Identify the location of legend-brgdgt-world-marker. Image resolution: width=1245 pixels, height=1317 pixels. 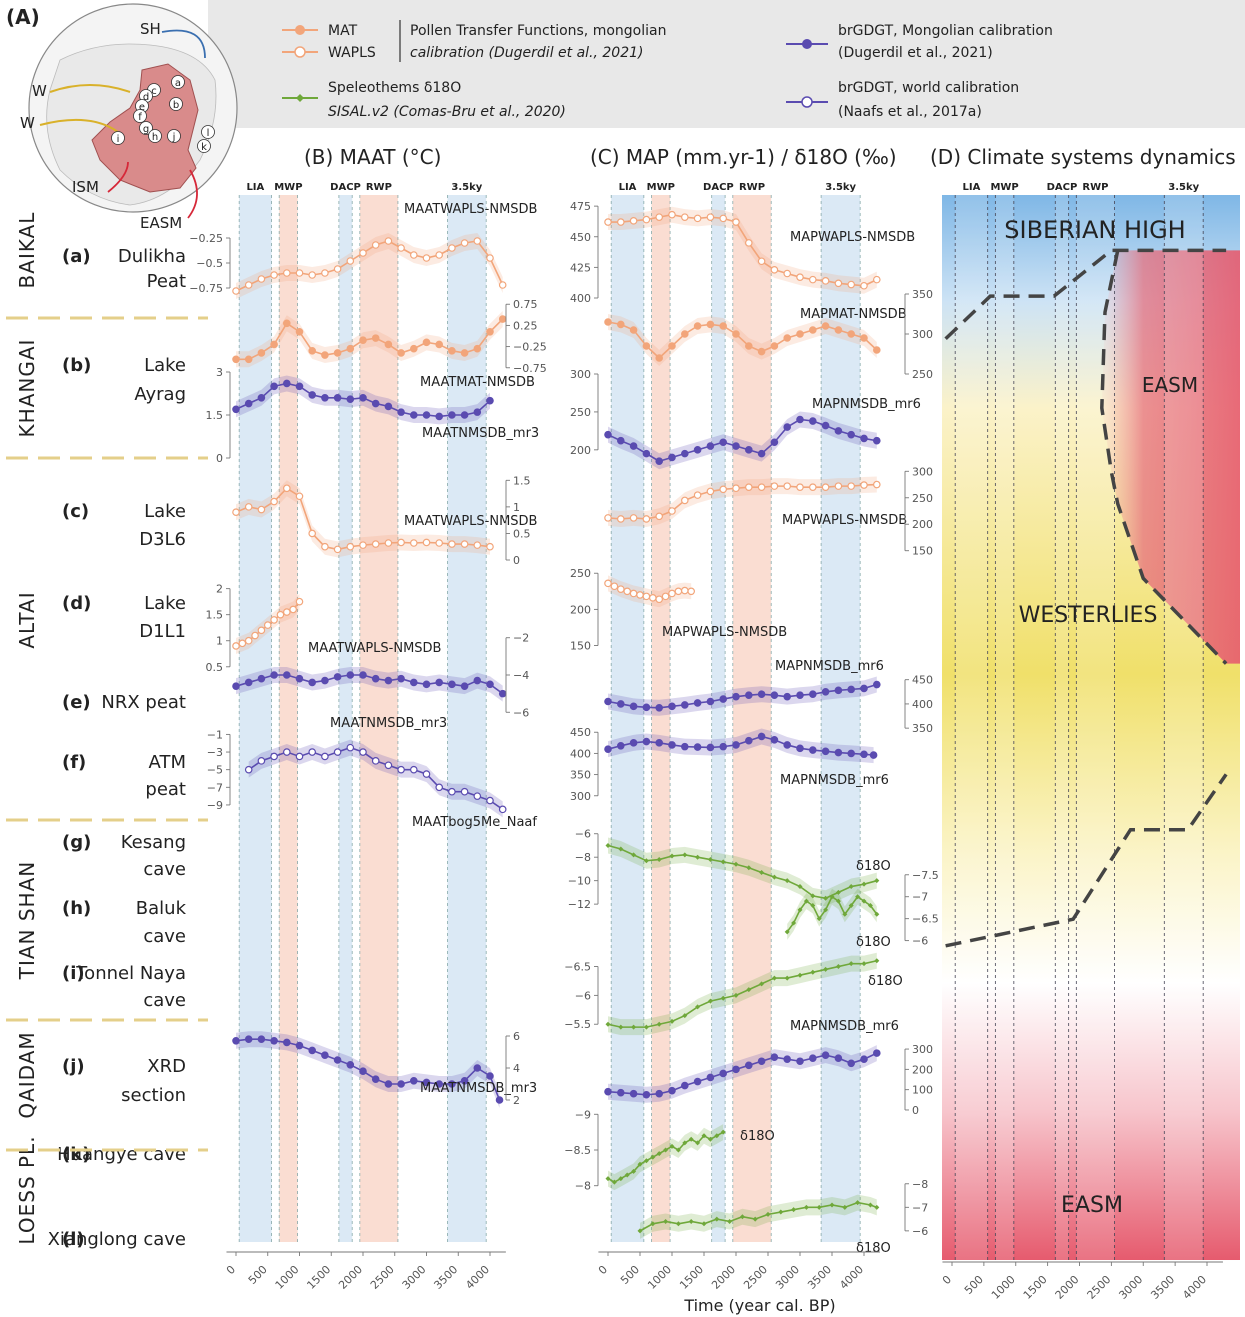
(807, 102).